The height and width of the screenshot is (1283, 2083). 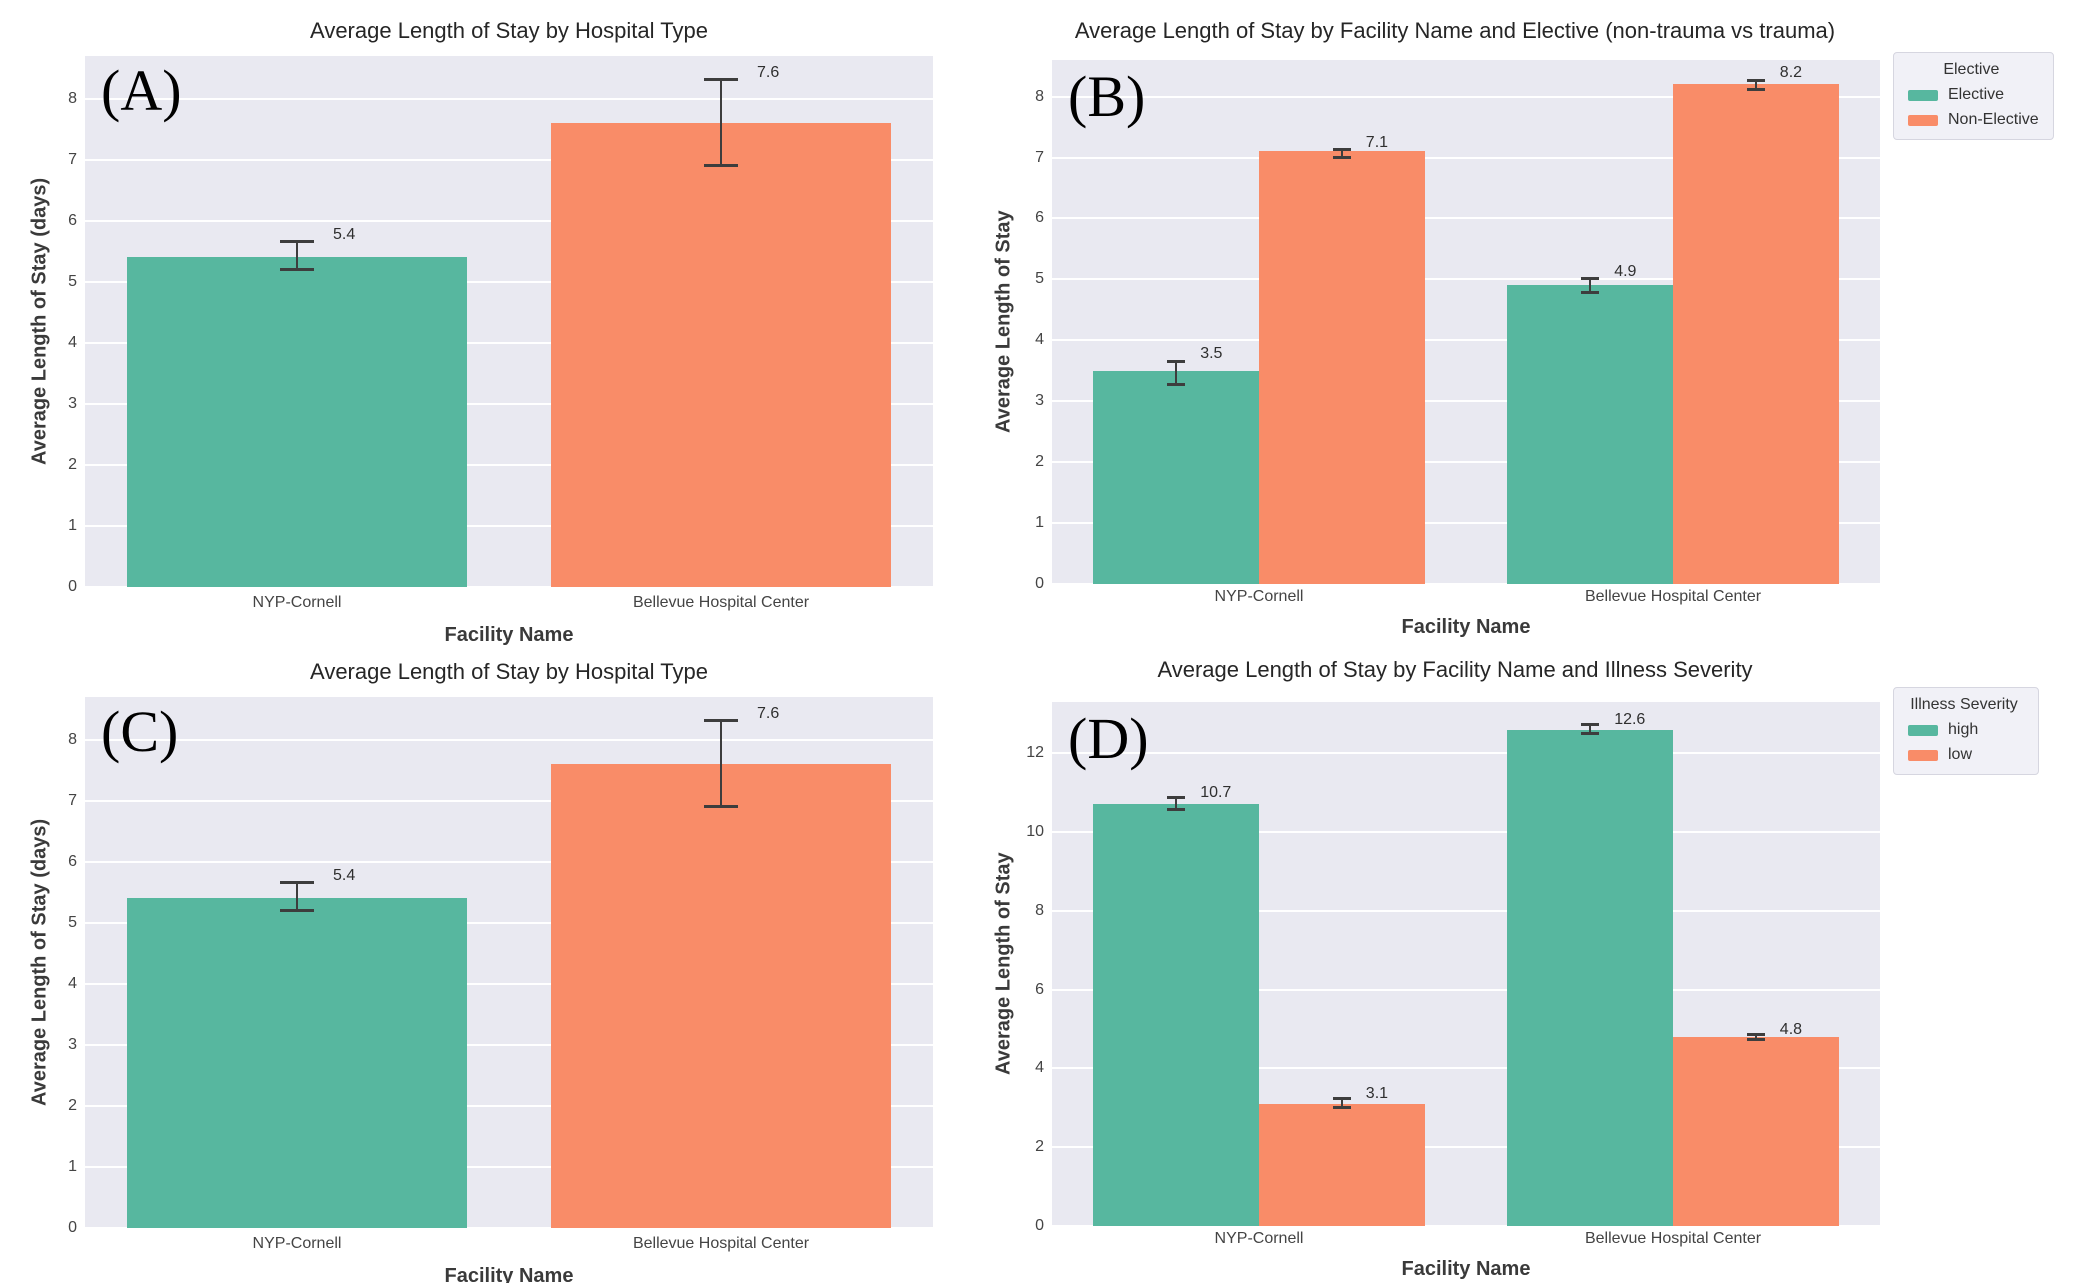 I want to click on legend-entry: low, so click(x=1966, y=755).